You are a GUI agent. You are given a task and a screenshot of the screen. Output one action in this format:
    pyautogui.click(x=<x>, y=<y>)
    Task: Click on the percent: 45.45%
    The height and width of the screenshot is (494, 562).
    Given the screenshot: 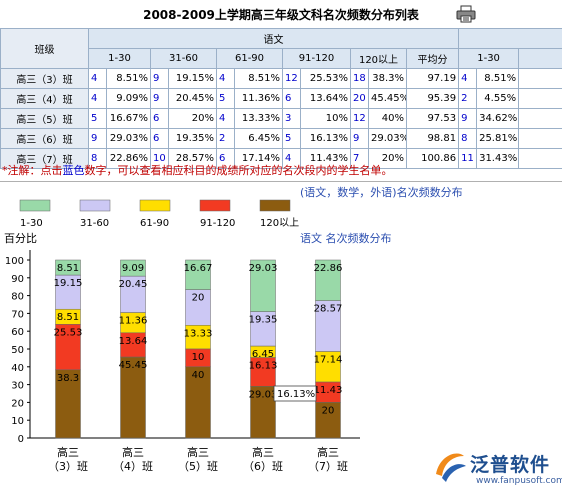 What is the action you would take?
    pyautogui.click(x=387, y=98)
    